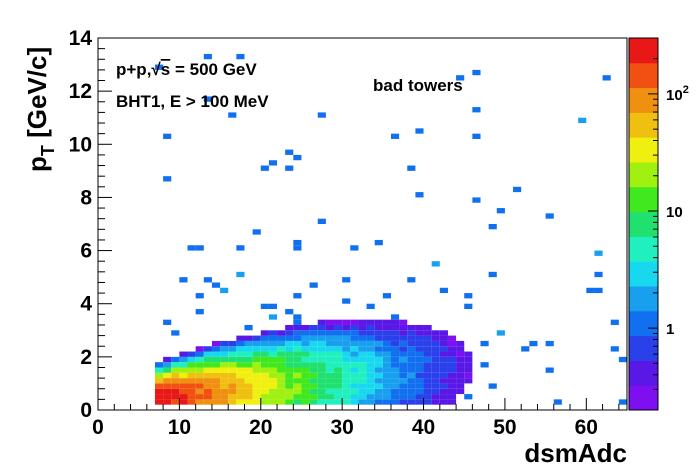  What do you see at coordinates (179, 427) in the screenshot?
I see `x-tick-label: 10` at bounding box center [179, 427].